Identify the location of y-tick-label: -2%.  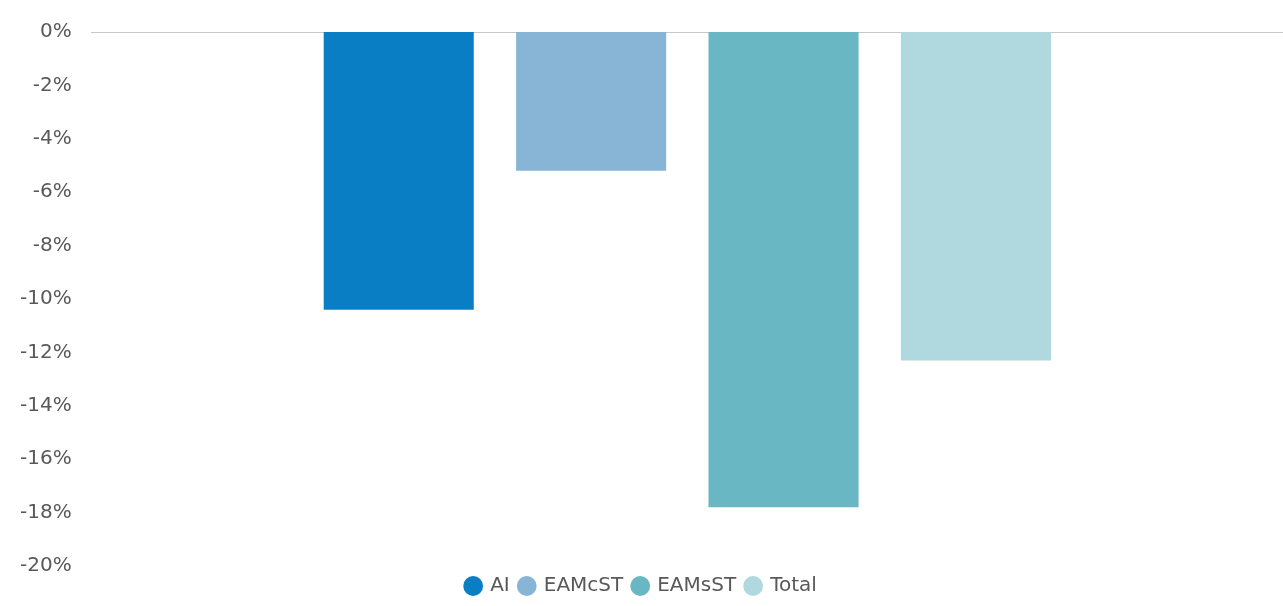
(52, 83).